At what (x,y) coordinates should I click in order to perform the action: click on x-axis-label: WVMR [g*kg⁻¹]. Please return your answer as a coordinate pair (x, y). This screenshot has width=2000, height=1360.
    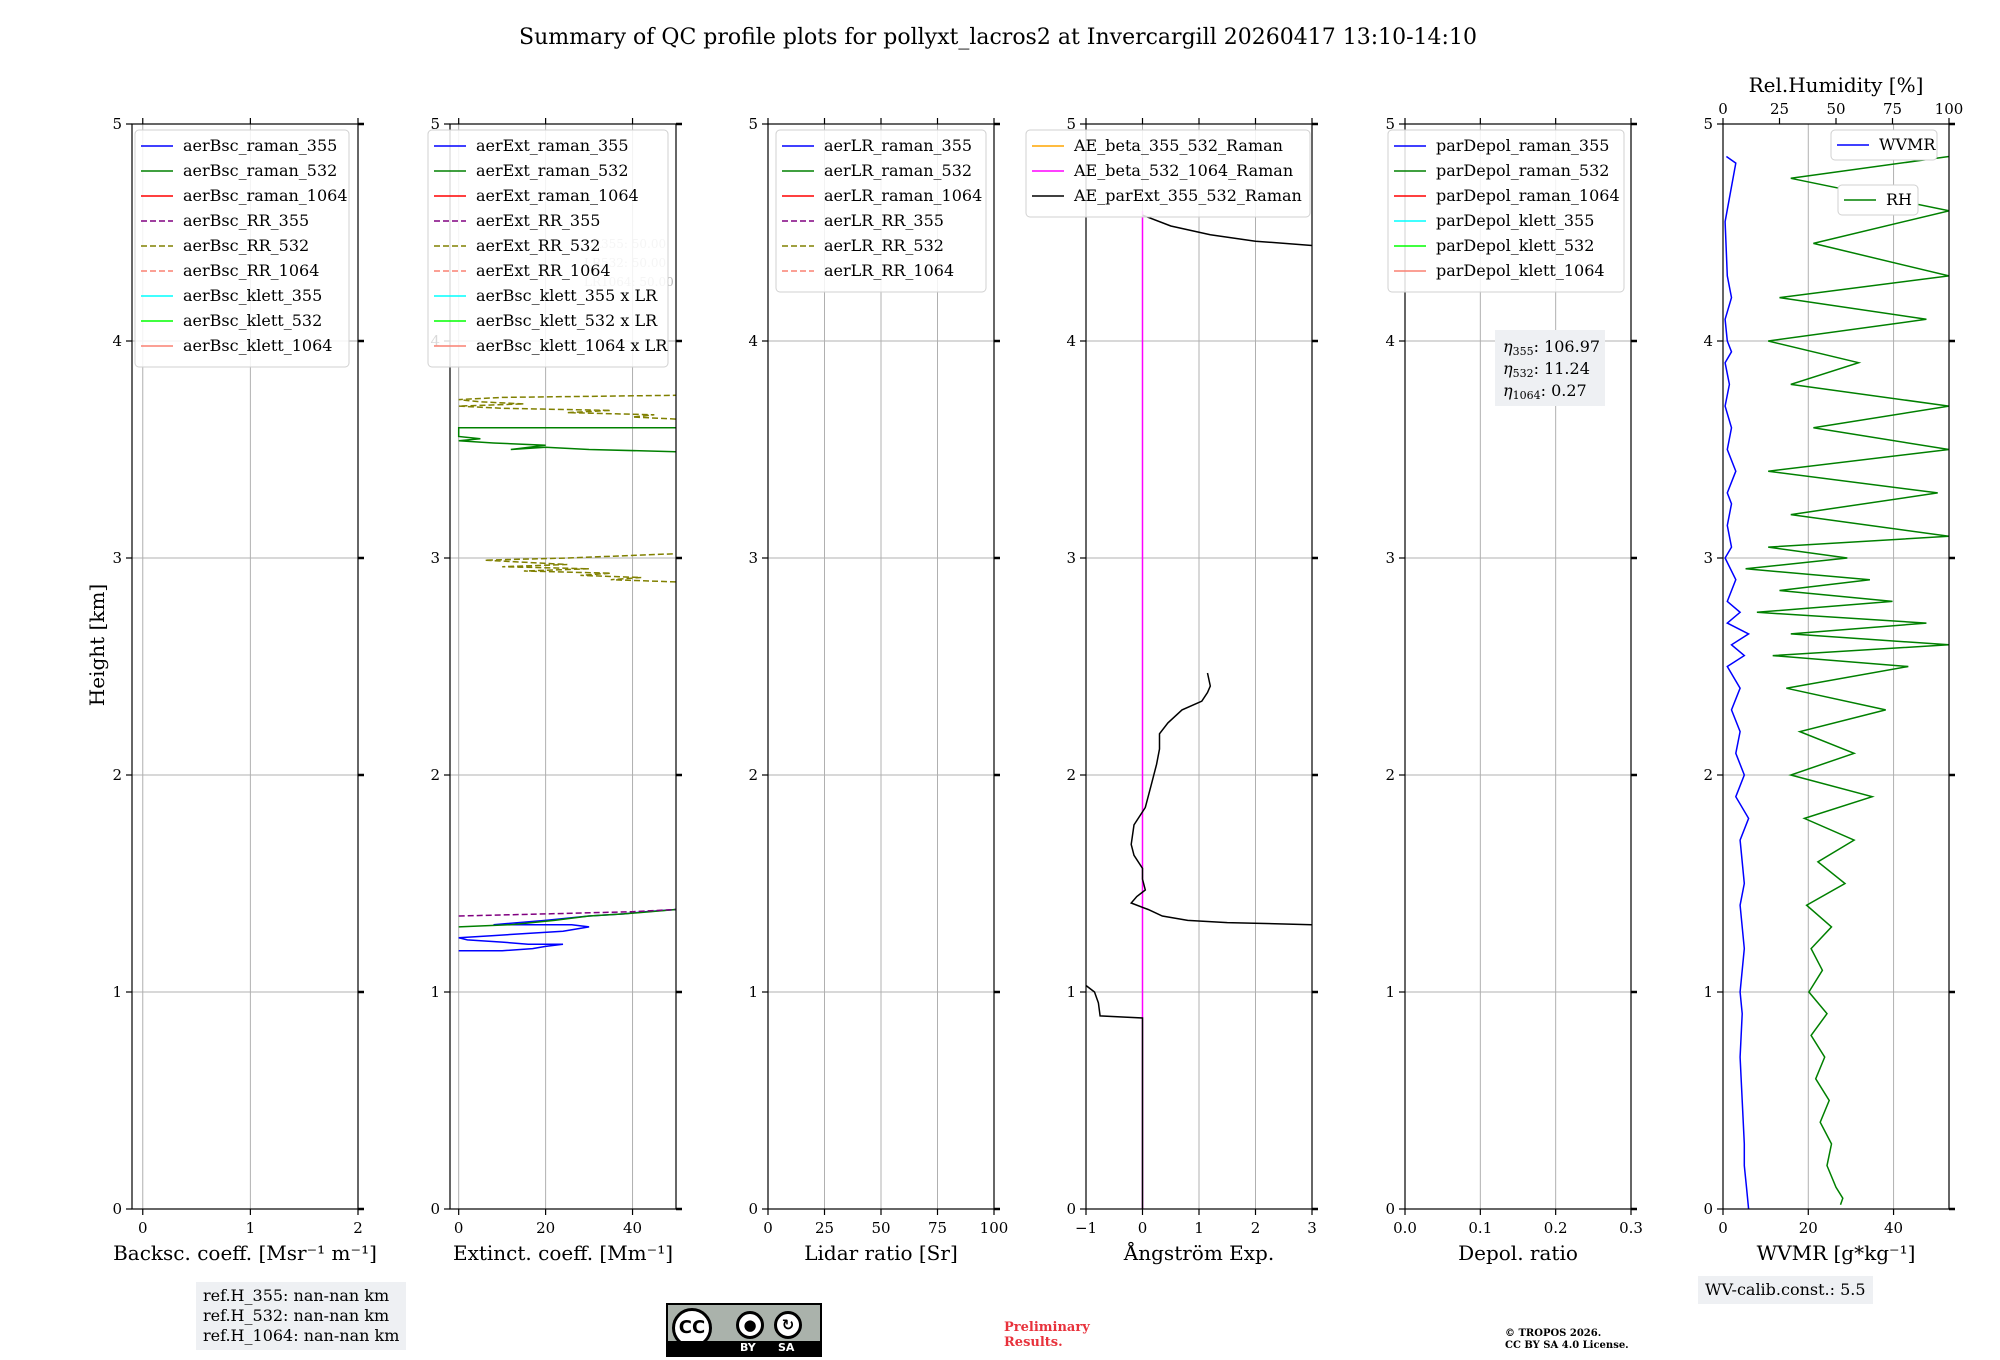
    Looking at the image, I should click on (1836, 1253).